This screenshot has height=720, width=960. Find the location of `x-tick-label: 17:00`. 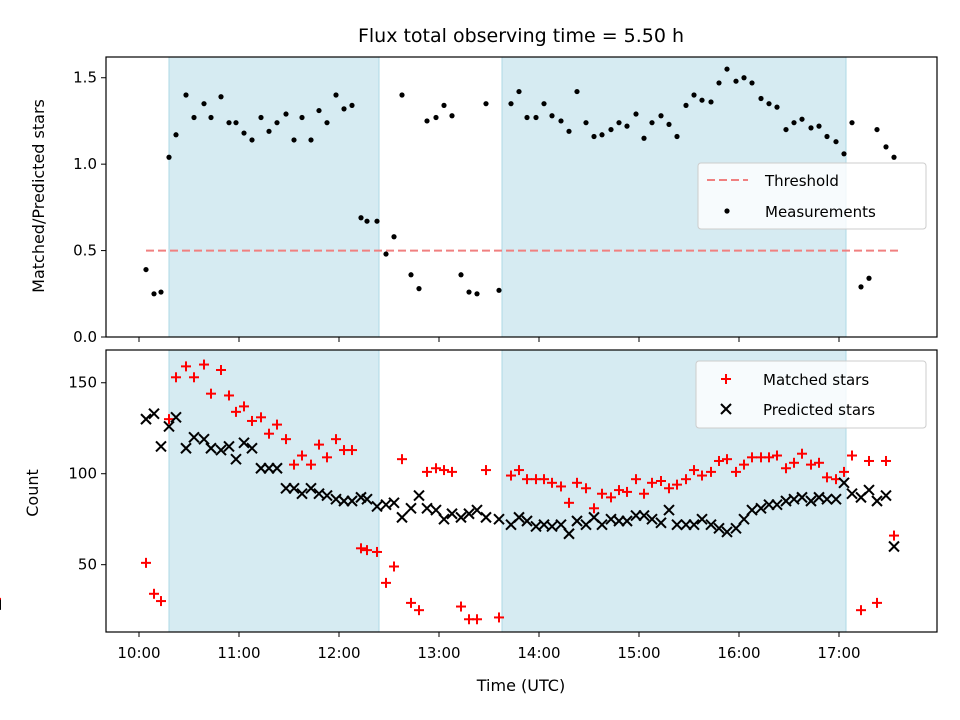

x-tick-label: 17:00 is located at coordinates (838, 653).